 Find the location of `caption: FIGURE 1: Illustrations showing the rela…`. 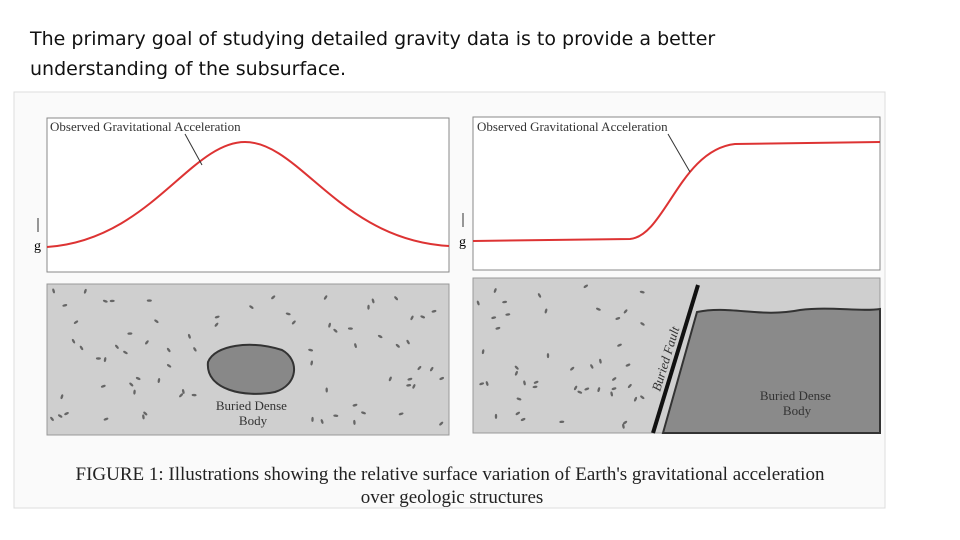

caption: FIGURE 1: Illustrations showing the rela… is located at coordinates (450, 474).